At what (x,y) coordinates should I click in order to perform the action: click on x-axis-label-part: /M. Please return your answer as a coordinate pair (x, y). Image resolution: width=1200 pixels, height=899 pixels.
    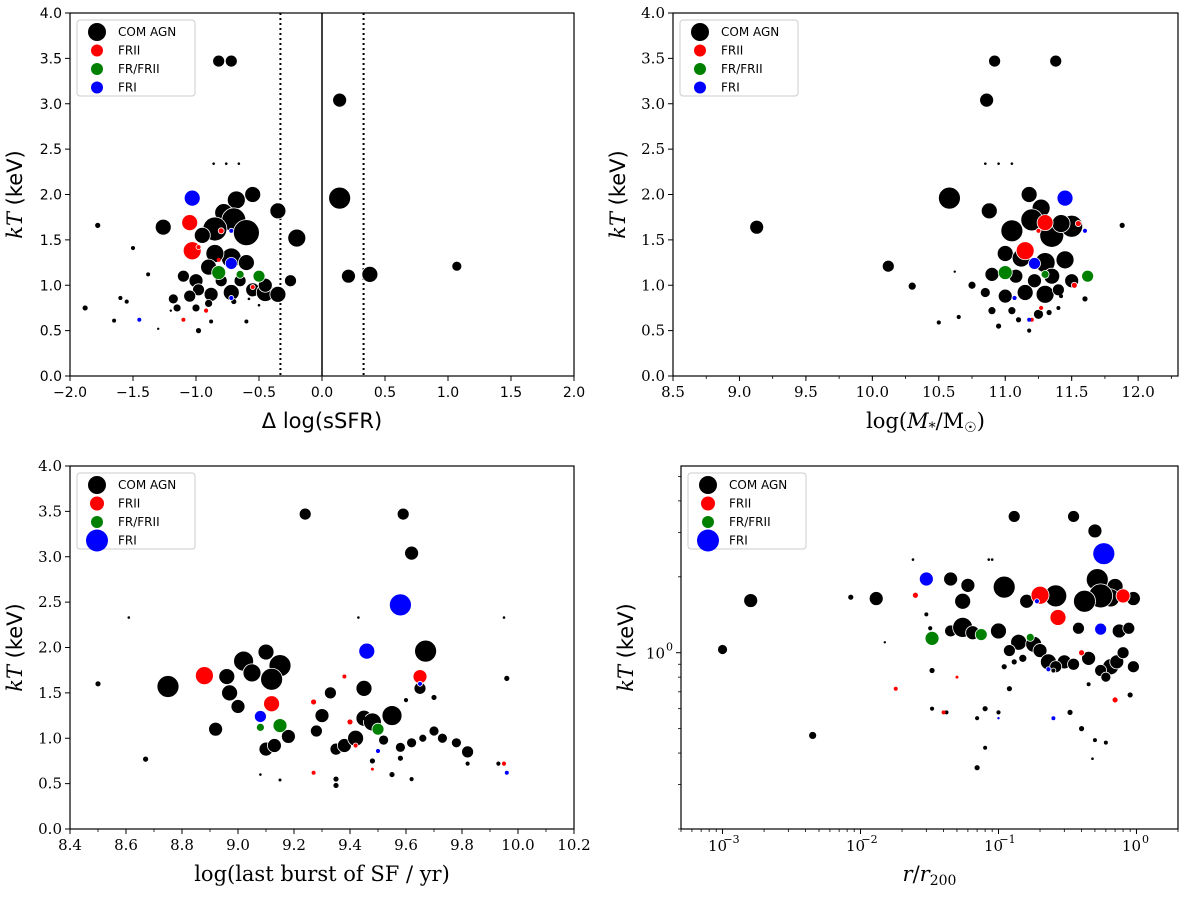
    Looking at the image, I should click on (950, 421).